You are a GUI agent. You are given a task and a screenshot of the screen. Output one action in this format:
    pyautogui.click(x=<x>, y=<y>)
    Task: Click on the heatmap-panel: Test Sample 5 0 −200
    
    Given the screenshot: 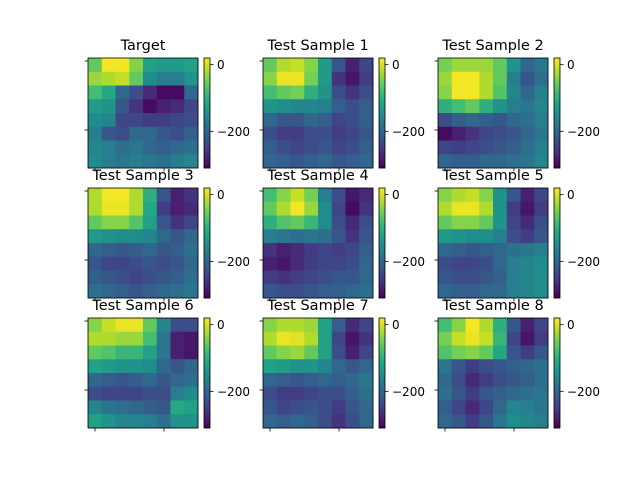 What is the action you would take?
    pyautogui.click(x=517, y=235)
    